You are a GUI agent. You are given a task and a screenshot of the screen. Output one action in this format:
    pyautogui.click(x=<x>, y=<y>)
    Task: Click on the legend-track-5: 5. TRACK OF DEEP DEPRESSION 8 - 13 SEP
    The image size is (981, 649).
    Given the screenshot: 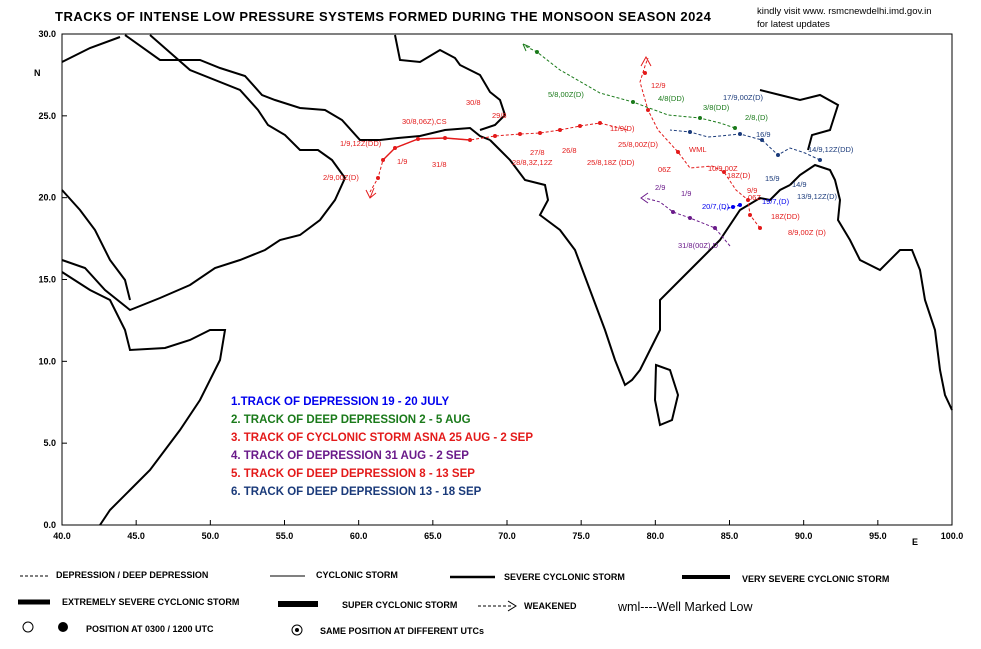 What is the action you would take?
    pyautogui.click(x=353, y=474)
    